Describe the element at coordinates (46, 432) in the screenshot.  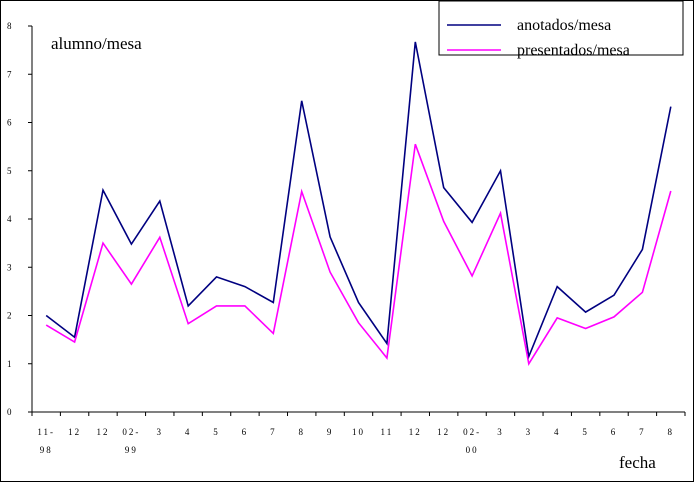
I see `x-tick-label: 11-` at that location.